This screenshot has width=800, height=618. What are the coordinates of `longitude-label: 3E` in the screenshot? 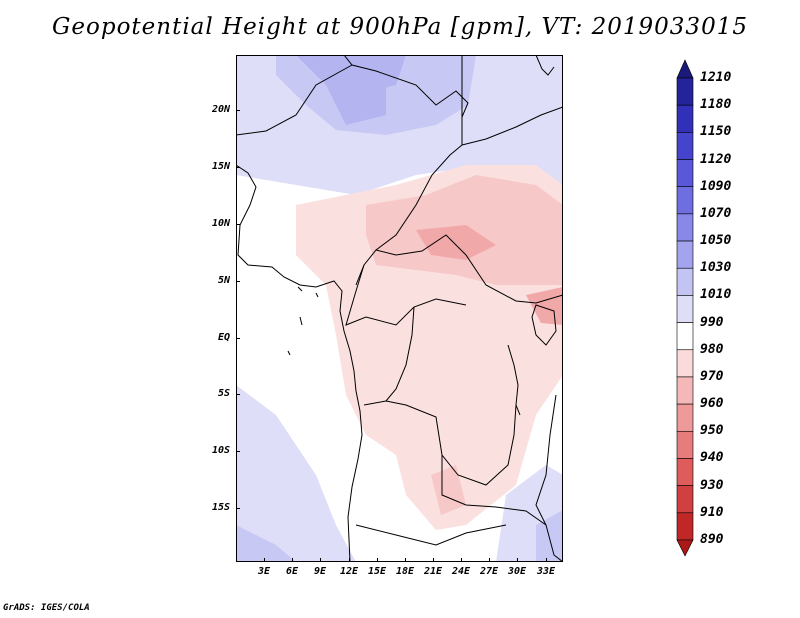 It's located at (264, 571).